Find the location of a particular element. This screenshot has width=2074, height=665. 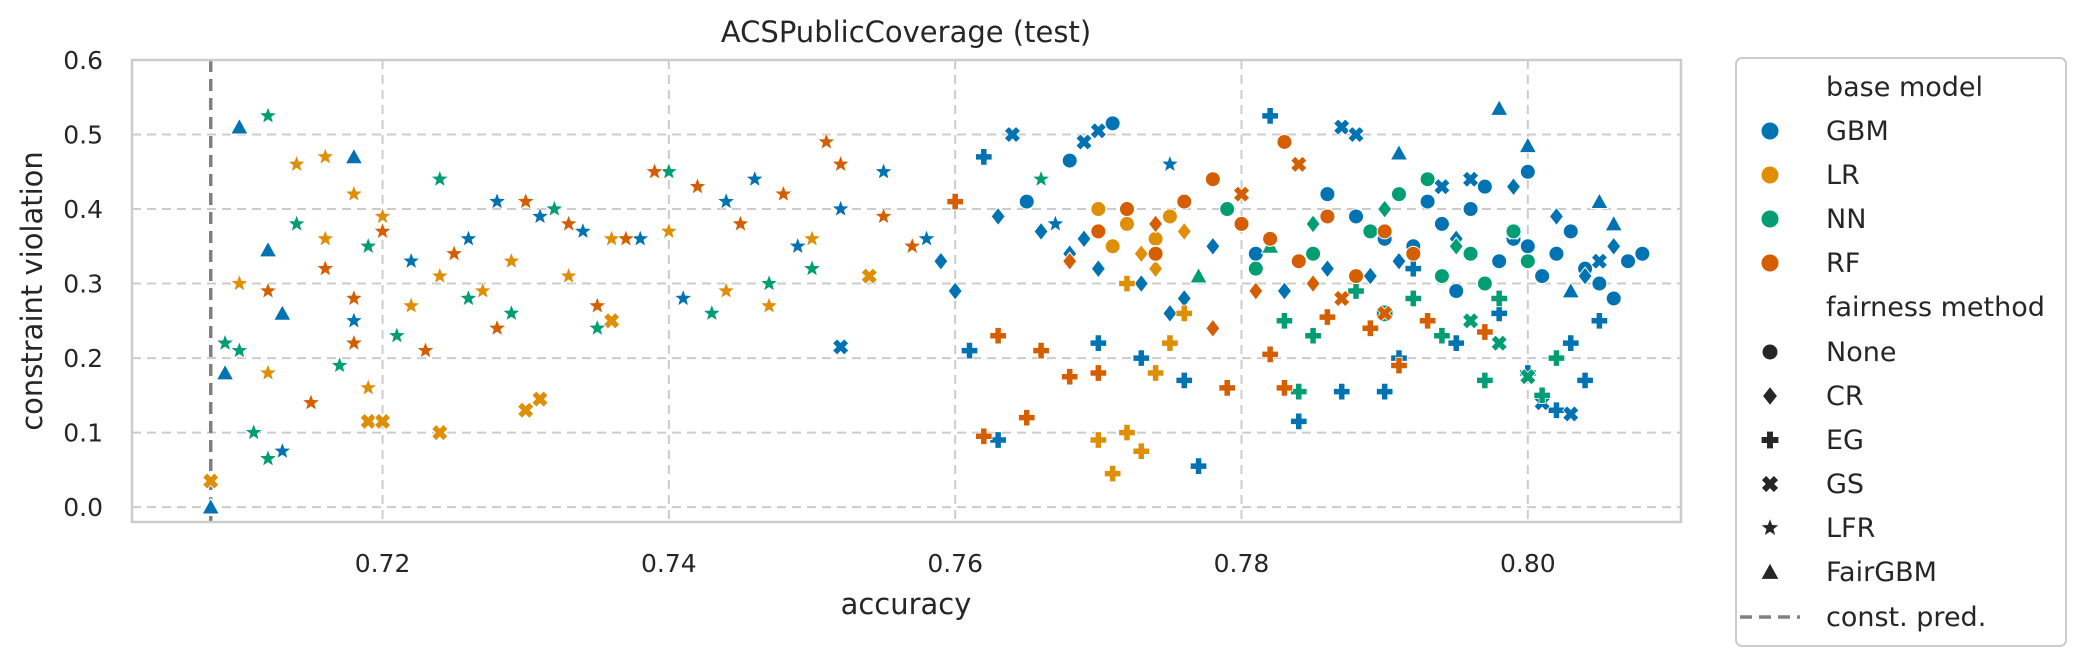

legend-marker-lr is located at coordinates (1770, 175).